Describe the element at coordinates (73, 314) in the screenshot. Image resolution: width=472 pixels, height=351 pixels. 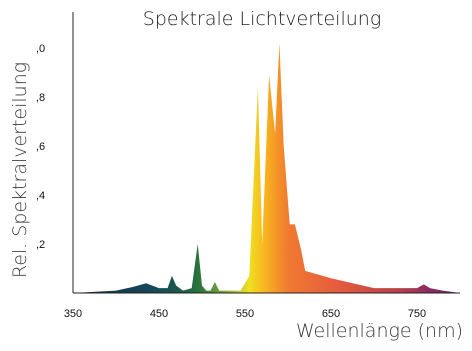
I see `x-tick-label: 350` at that location.